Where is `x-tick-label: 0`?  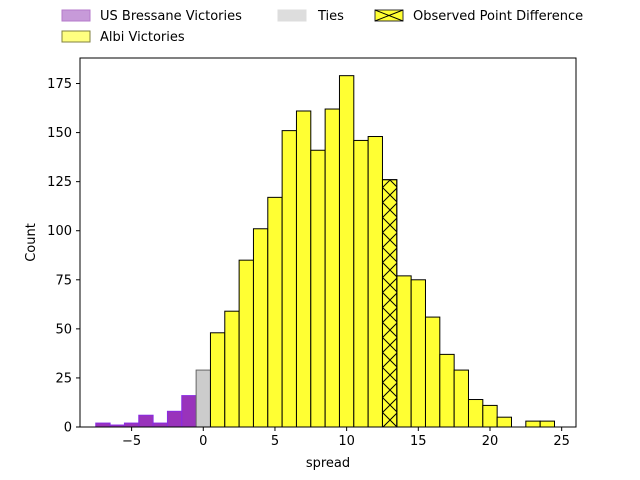
x-tick-label: 0 is located at coordinates (203, 441).